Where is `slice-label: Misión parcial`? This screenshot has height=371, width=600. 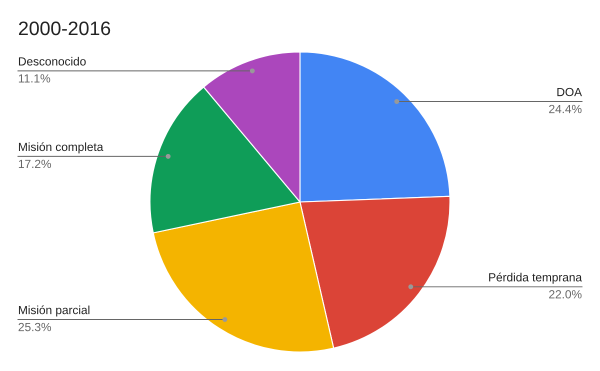
slice-label: Misión parcial is located at coordinates (54, 311).